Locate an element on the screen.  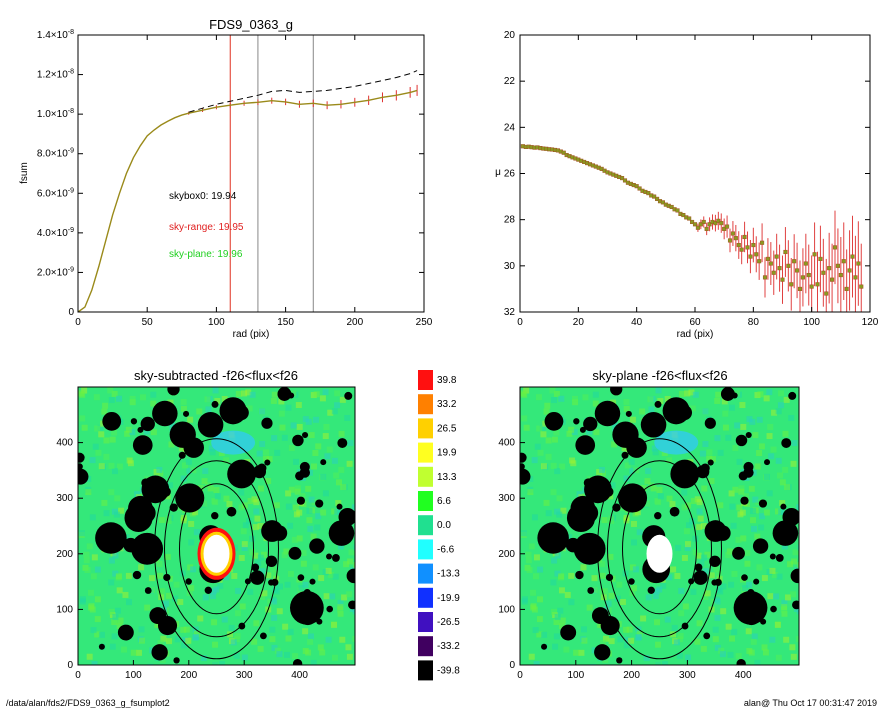
image-ytick-label: 300 is located at coordinates (64, 498).